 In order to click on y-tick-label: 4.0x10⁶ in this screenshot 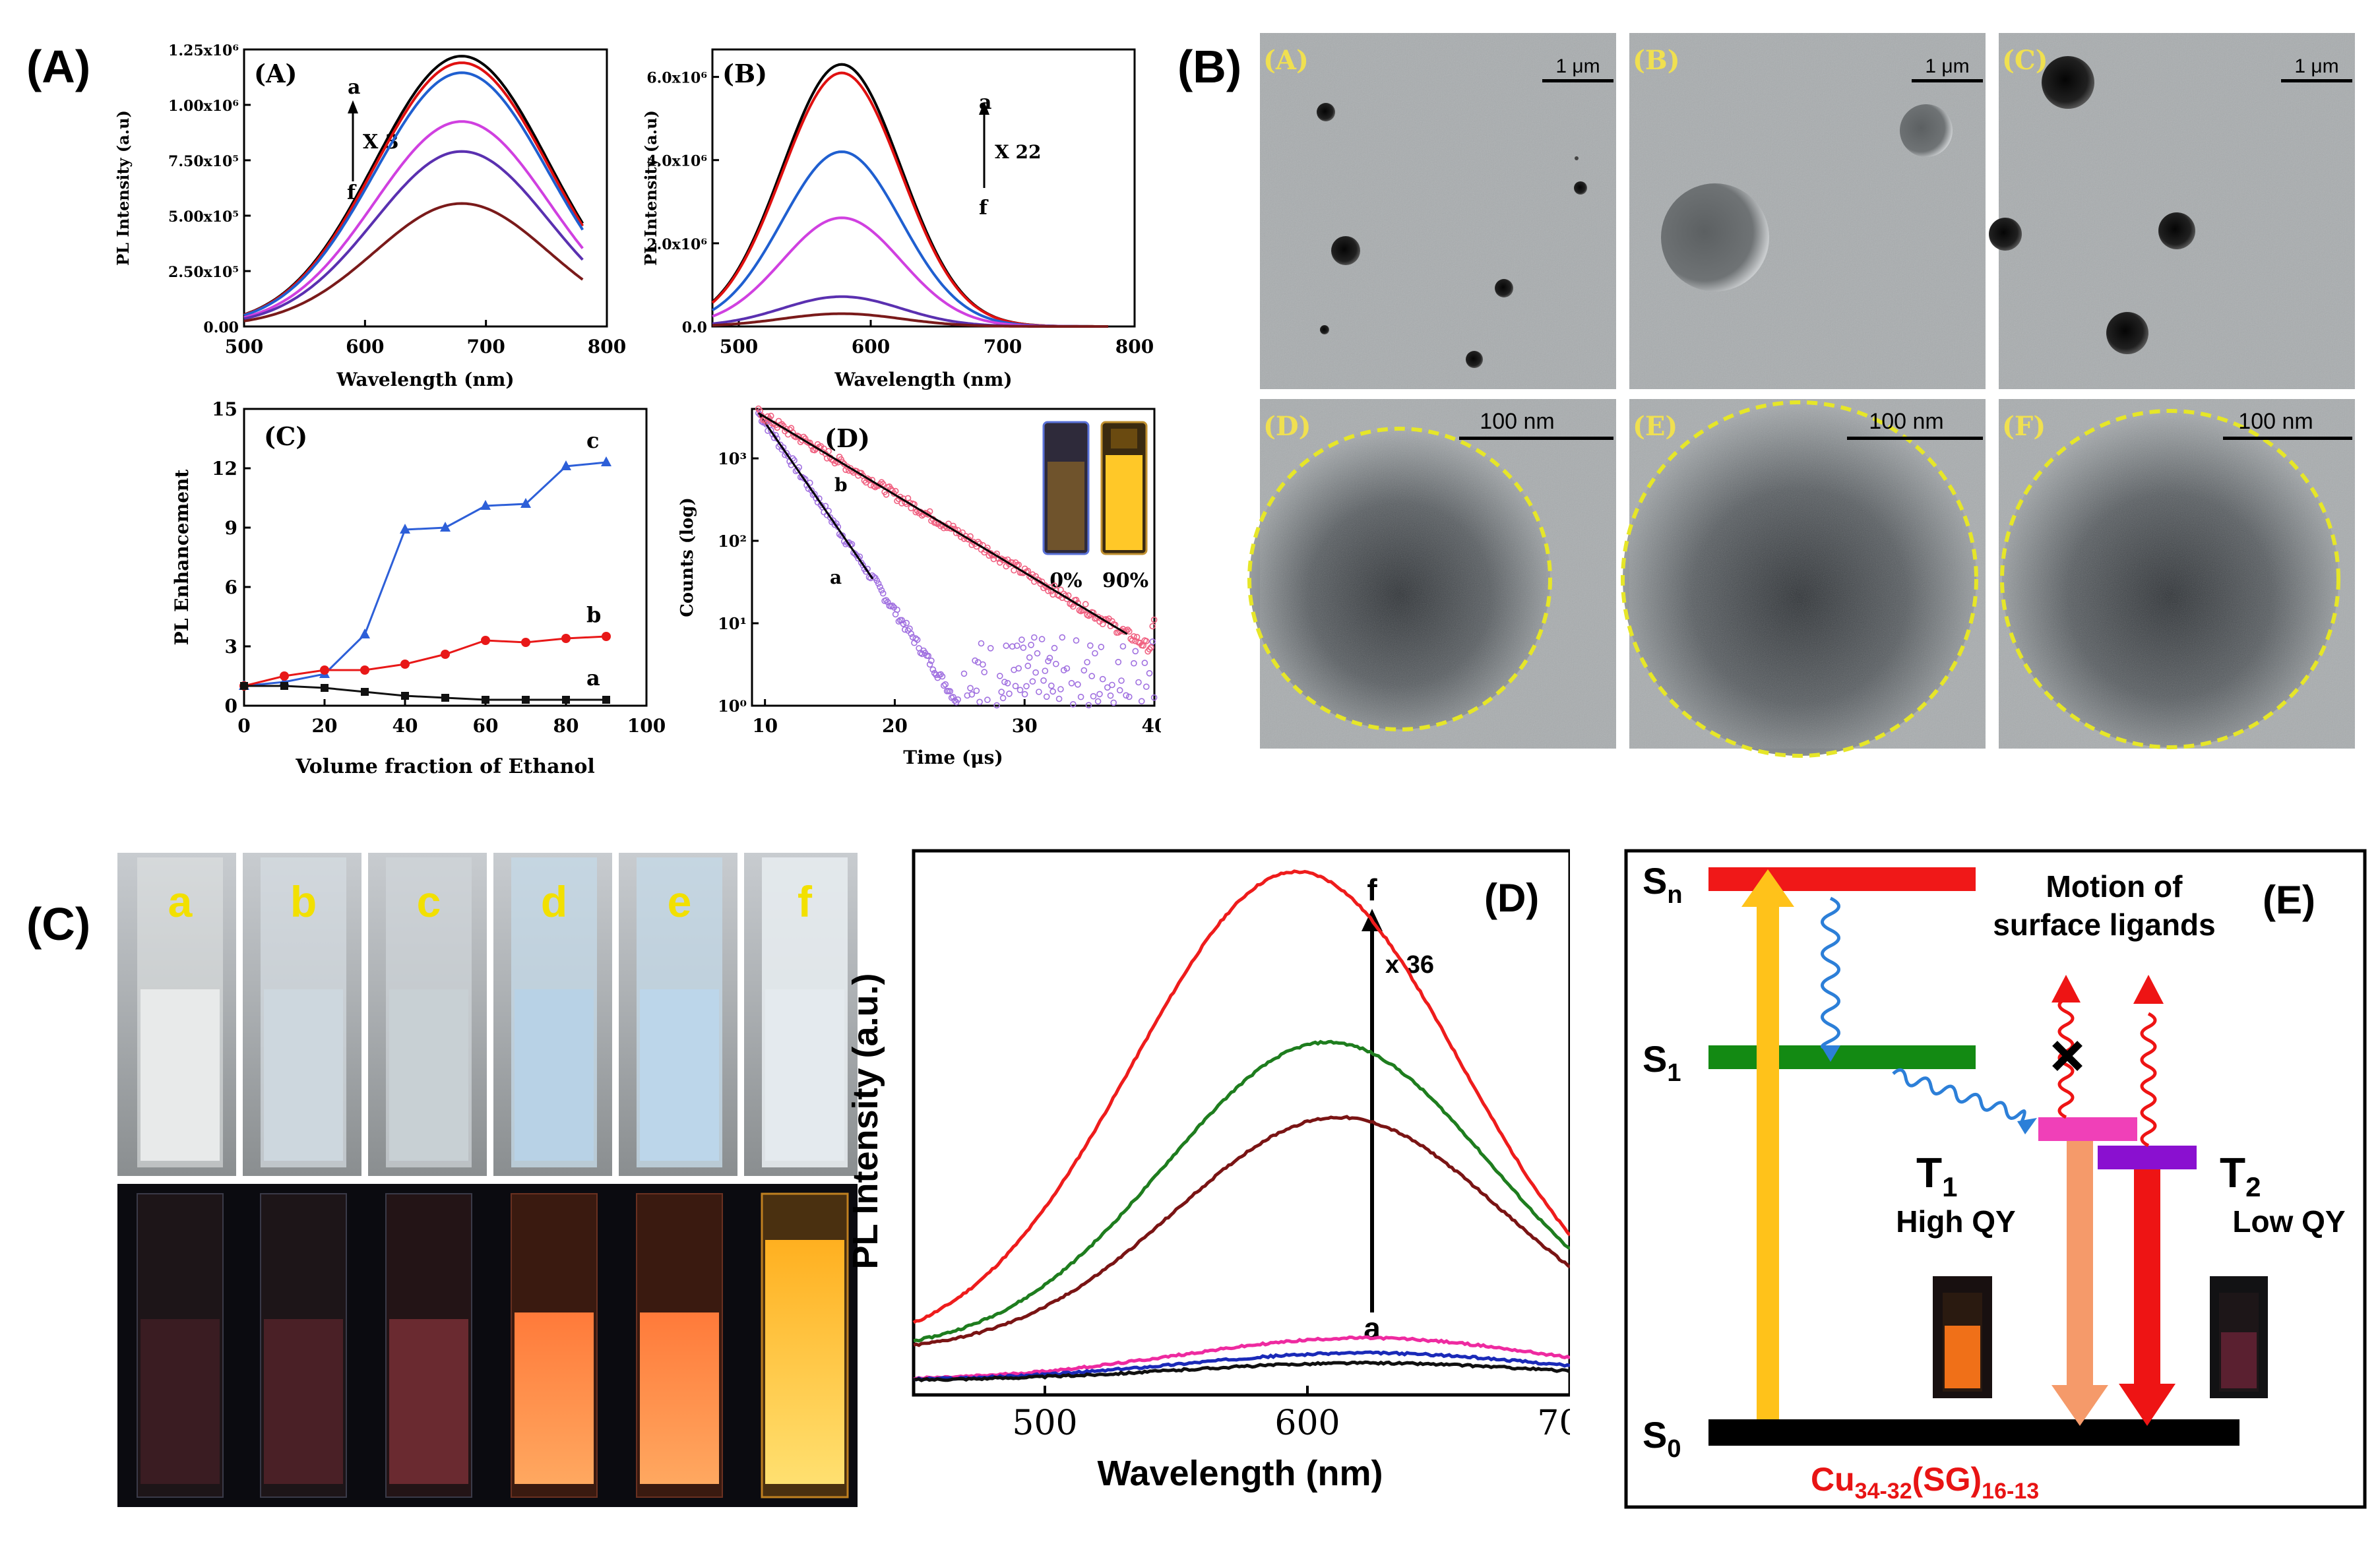, I will do `click(676, 161)`.